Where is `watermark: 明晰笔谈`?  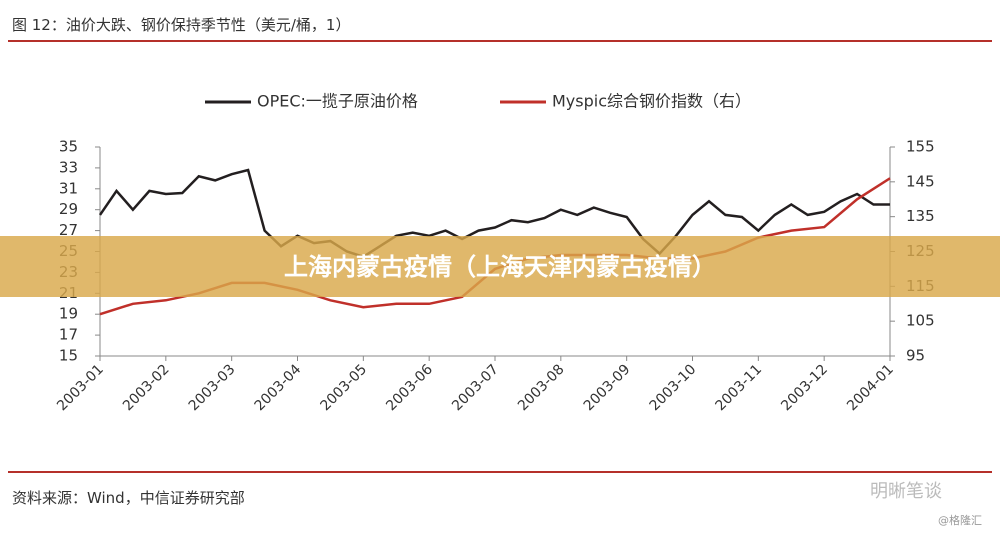 watermark: 明晰笔谈 is located at coordinates (906, 491).